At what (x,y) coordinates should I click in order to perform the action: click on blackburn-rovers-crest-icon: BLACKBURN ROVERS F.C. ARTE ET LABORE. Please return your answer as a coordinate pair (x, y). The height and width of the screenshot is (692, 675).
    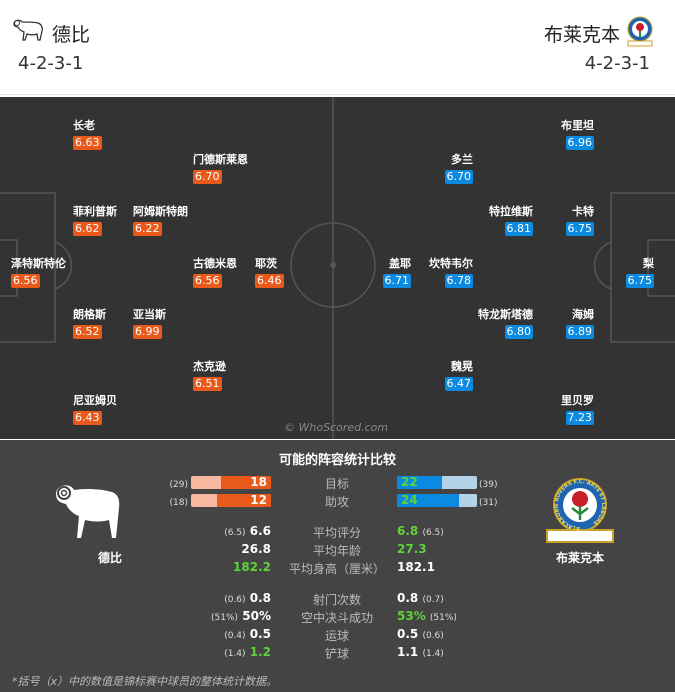
    Looking at the image, I should click on (580, 510).